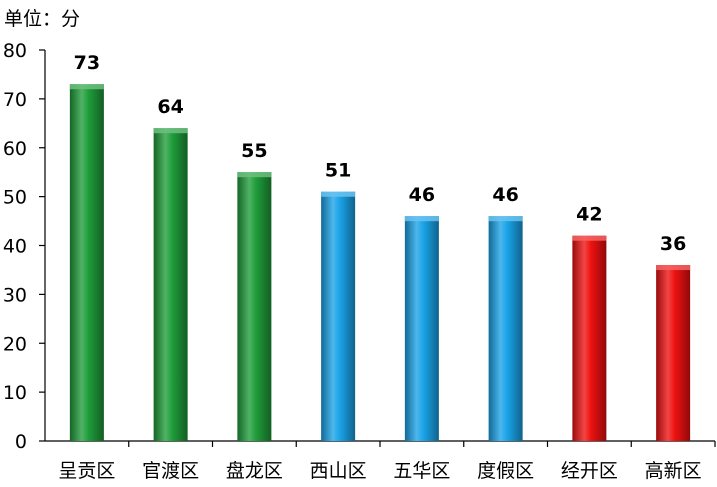 The height and width of the screenshot is (487, 717). Describe the element at coordinates (254, 471) in the screenshot. I see `x-tick-label: 盘龙区` at that location.